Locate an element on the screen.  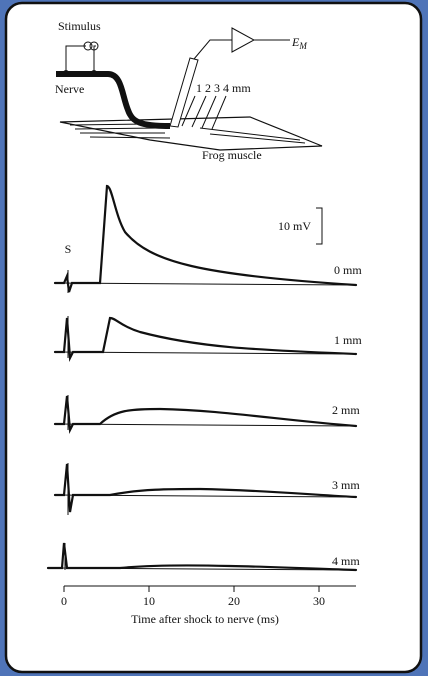
stim-wires is located at coordinates (80, 59).